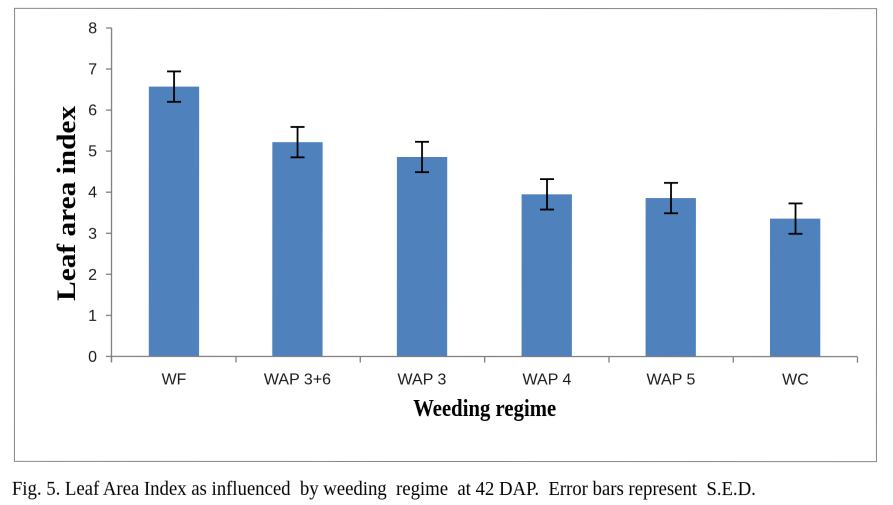  Describe the element at coordinates (92, 110) in the screenshot. I see `svg-text: 6` at that location.